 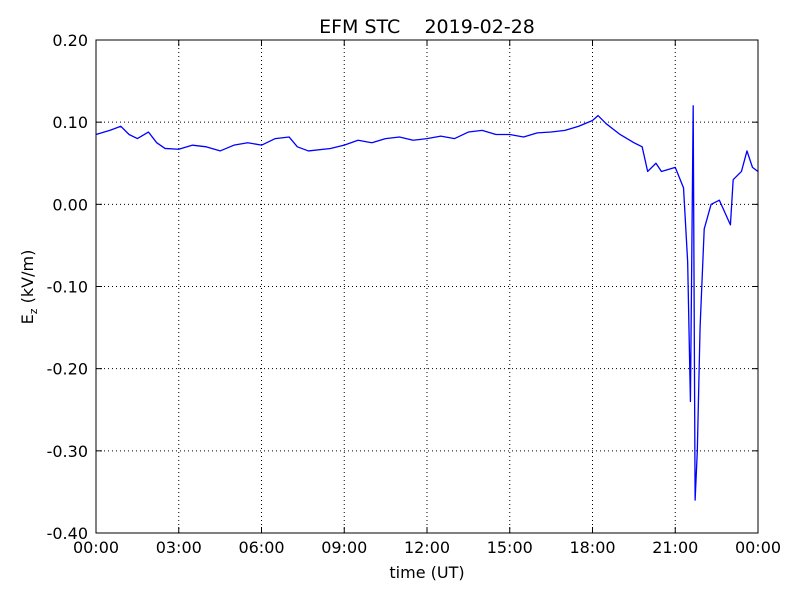 What do you see at coordinates (33, 311) in the screenshot?
I see `y-label-sub: z` at bounding box center [33, 311].